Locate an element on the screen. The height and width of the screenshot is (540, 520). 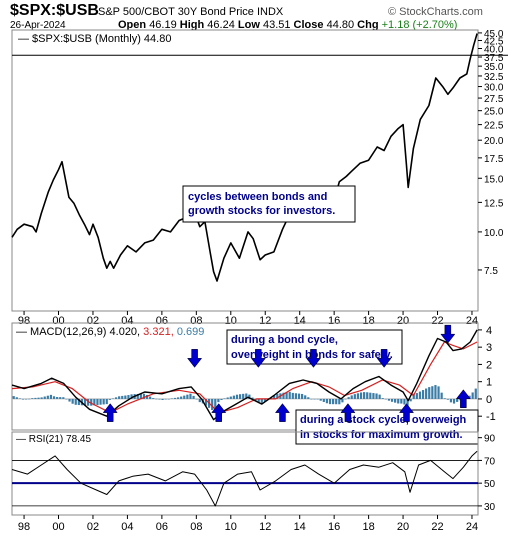
price-y-tick-label: 22.5 is located at coordinates (494, 126).